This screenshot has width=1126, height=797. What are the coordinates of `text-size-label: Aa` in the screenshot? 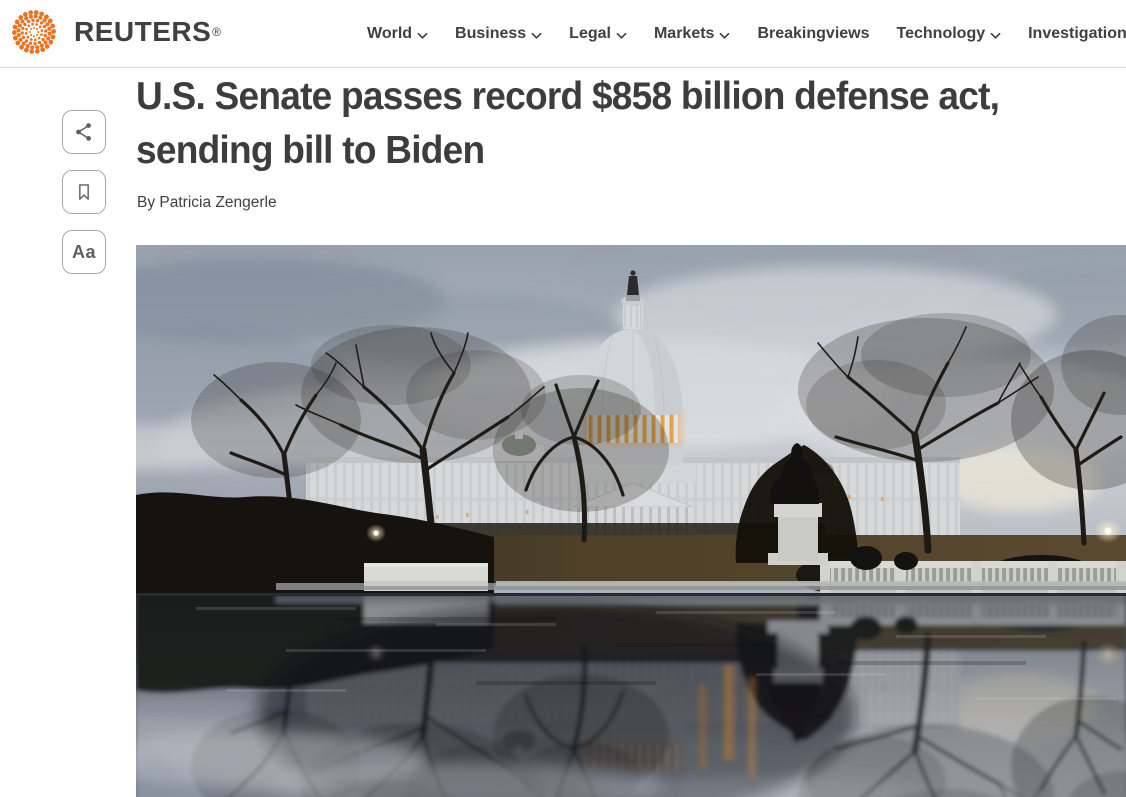 It's located at (83, 251).